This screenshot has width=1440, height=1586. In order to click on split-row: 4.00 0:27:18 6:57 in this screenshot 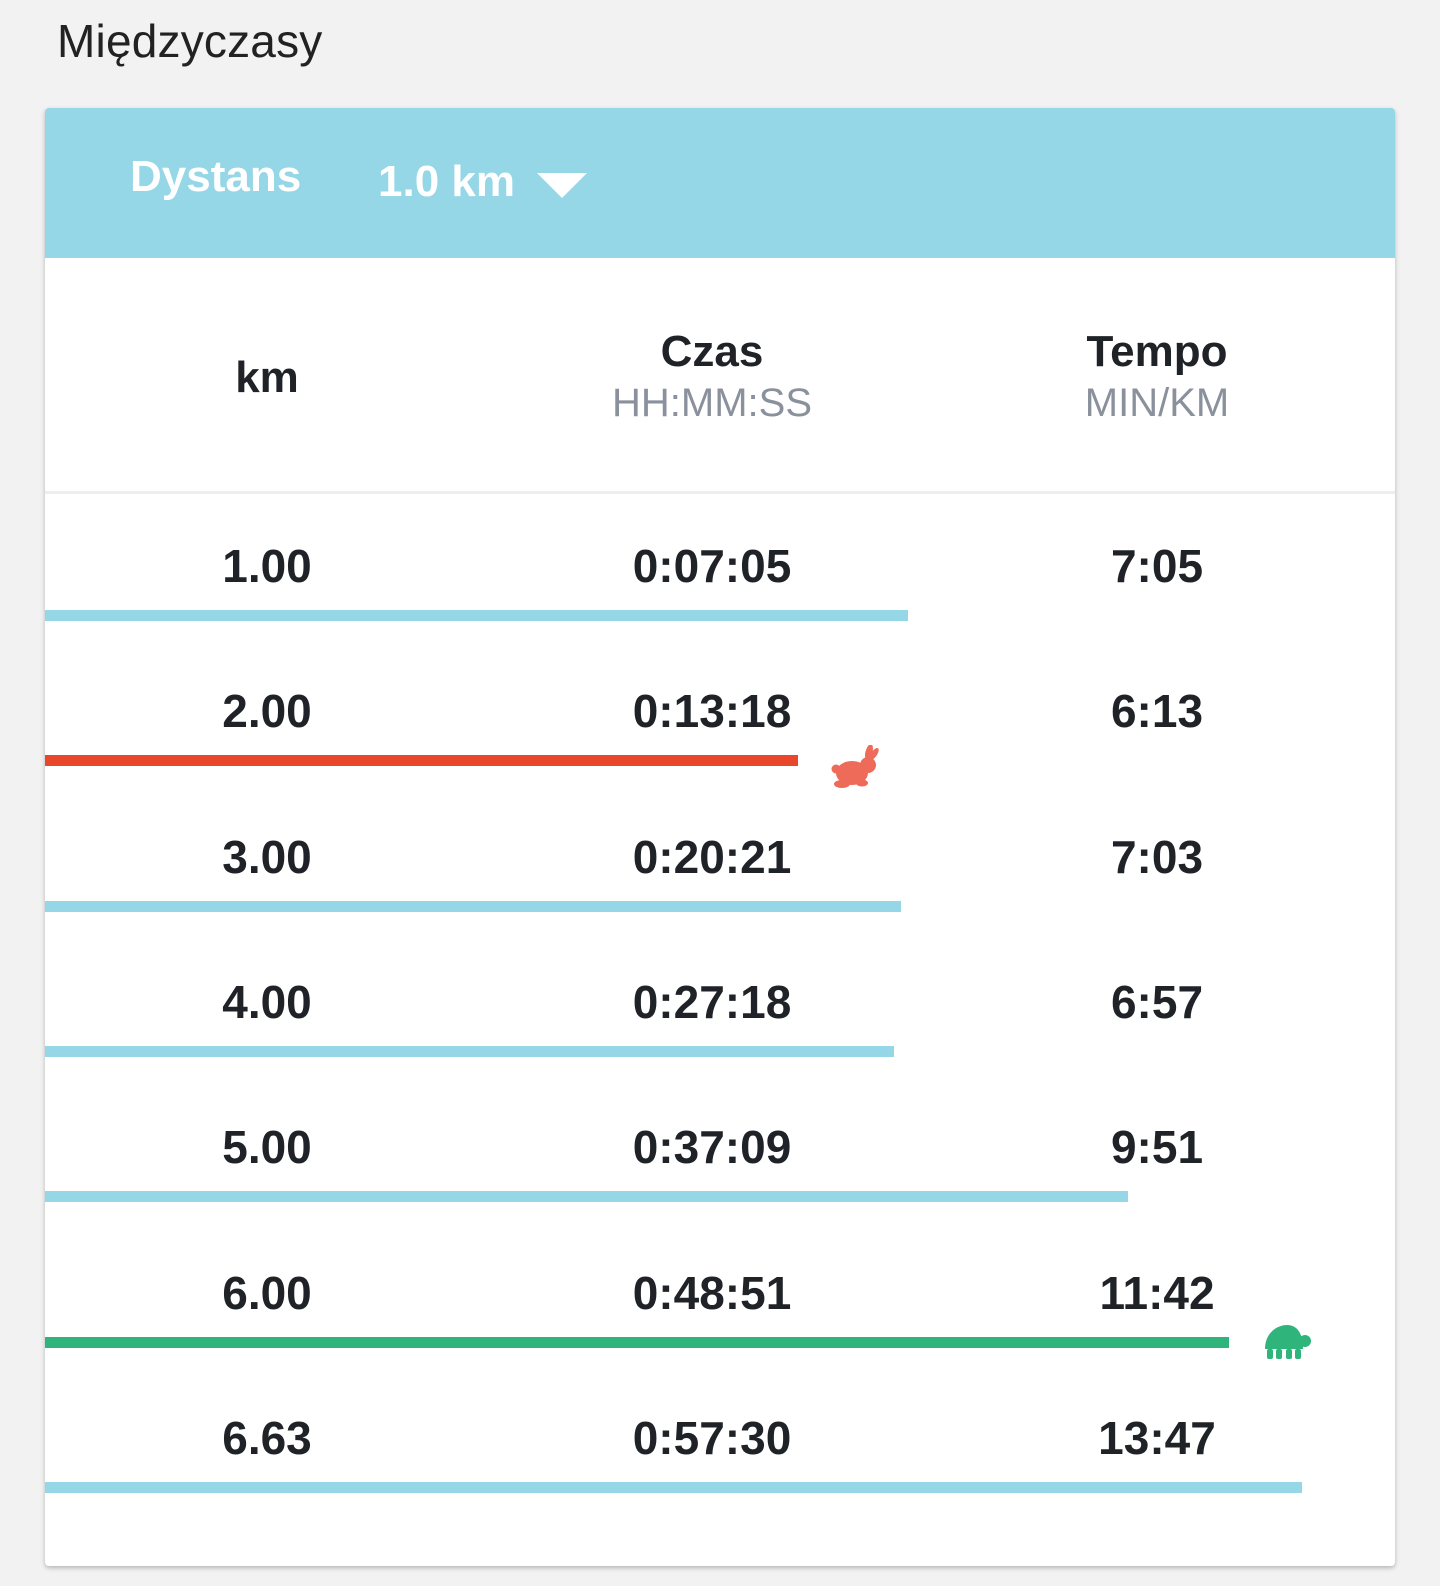, I will do `click(720, 1020)`.